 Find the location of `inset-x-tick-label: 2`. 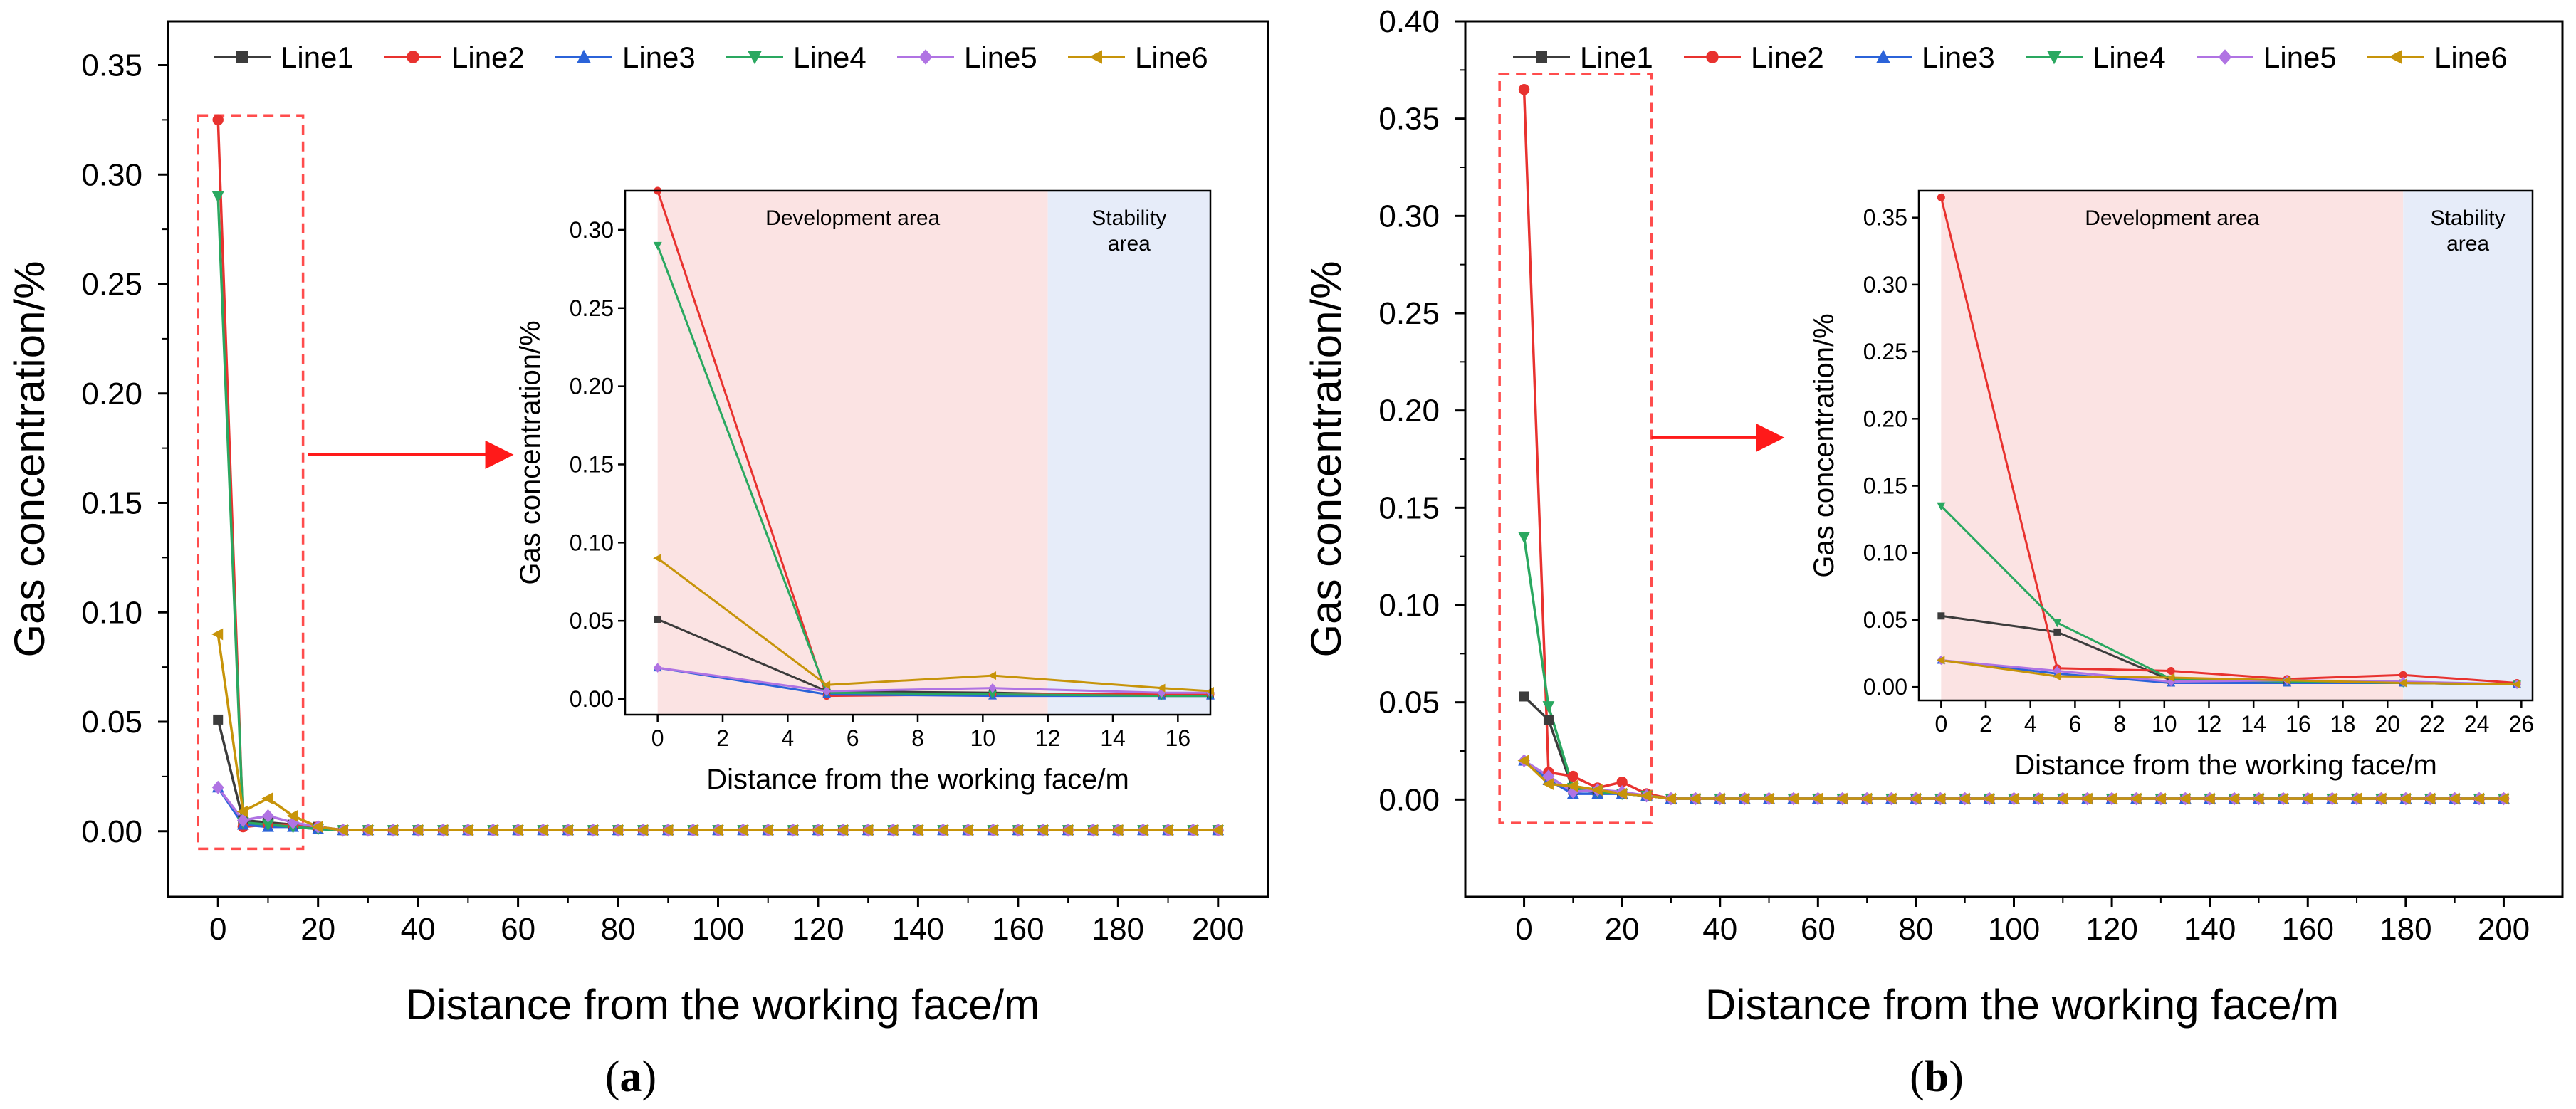

inset-x-tick-label: 2 is located at coordinates (722, 738).